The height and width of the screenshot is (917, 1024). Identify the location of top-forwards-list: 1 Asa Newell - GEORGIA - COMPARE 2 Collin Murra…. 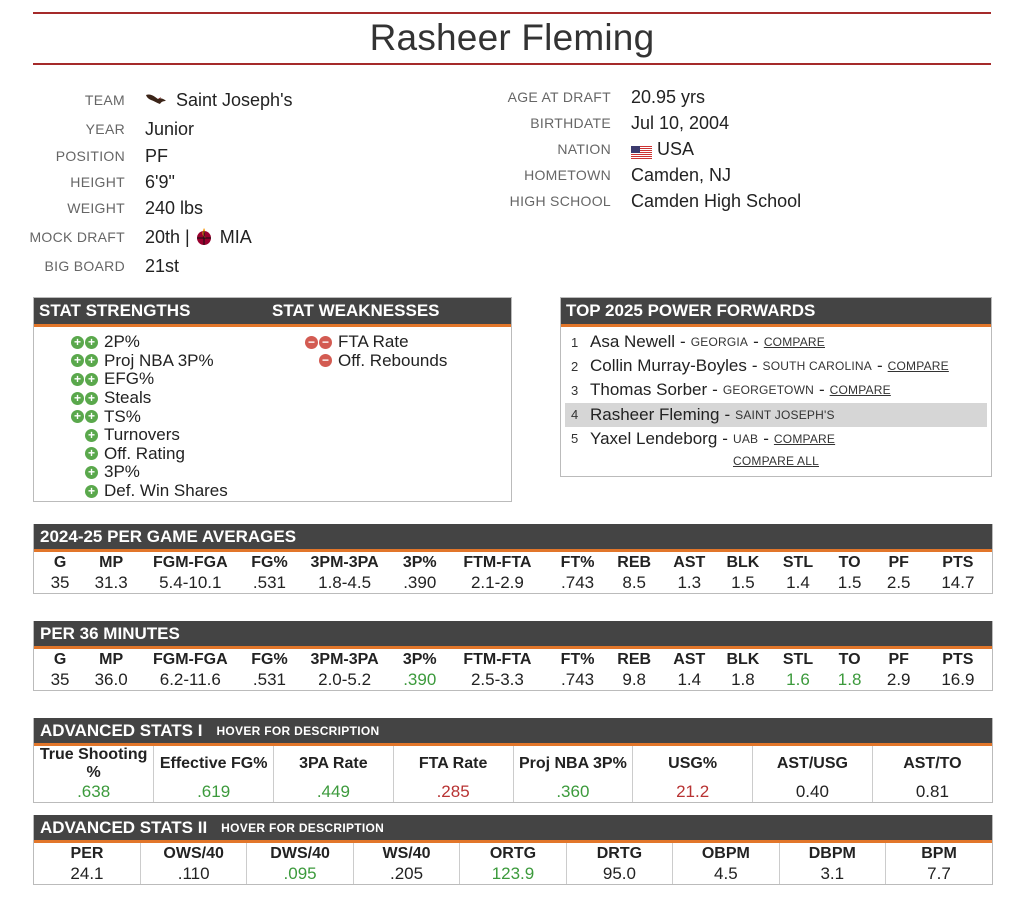
(776, 389).